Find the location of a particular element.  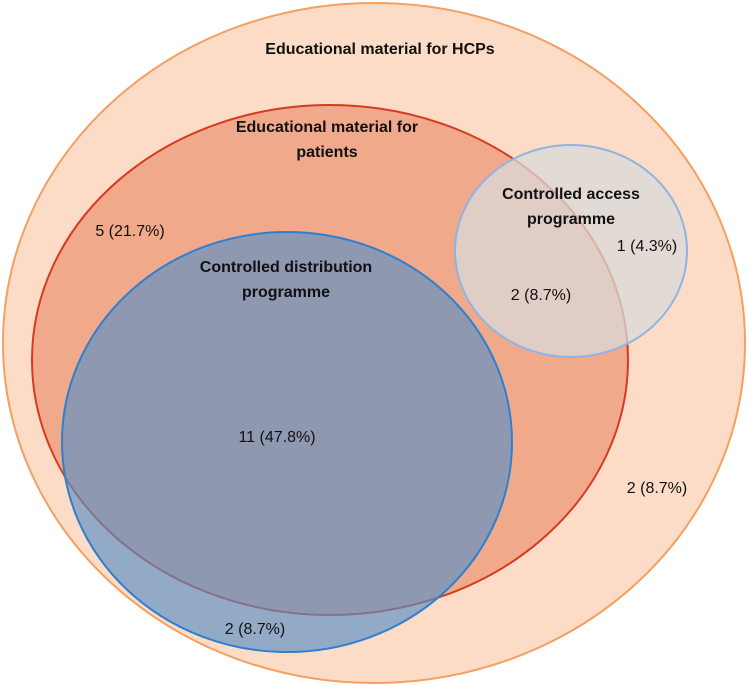

access-set is located at coordinates (571, 251).